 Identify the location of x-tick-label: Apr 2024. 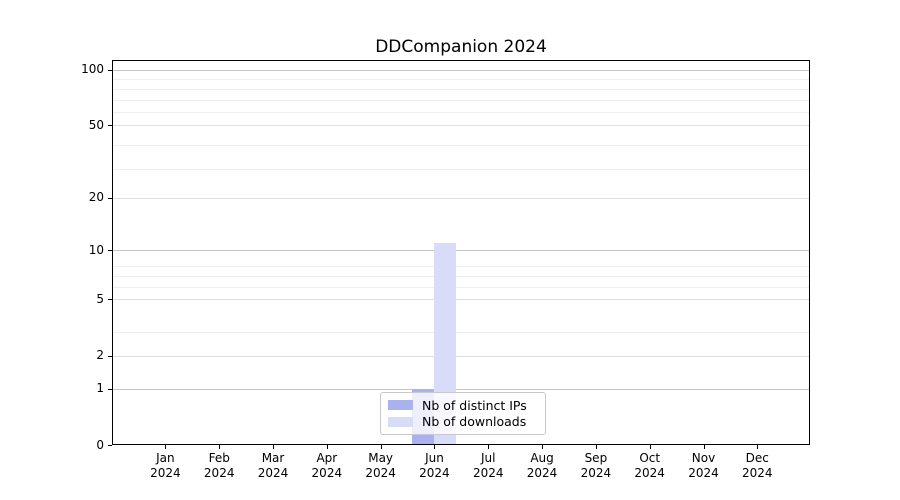
(327, 466).